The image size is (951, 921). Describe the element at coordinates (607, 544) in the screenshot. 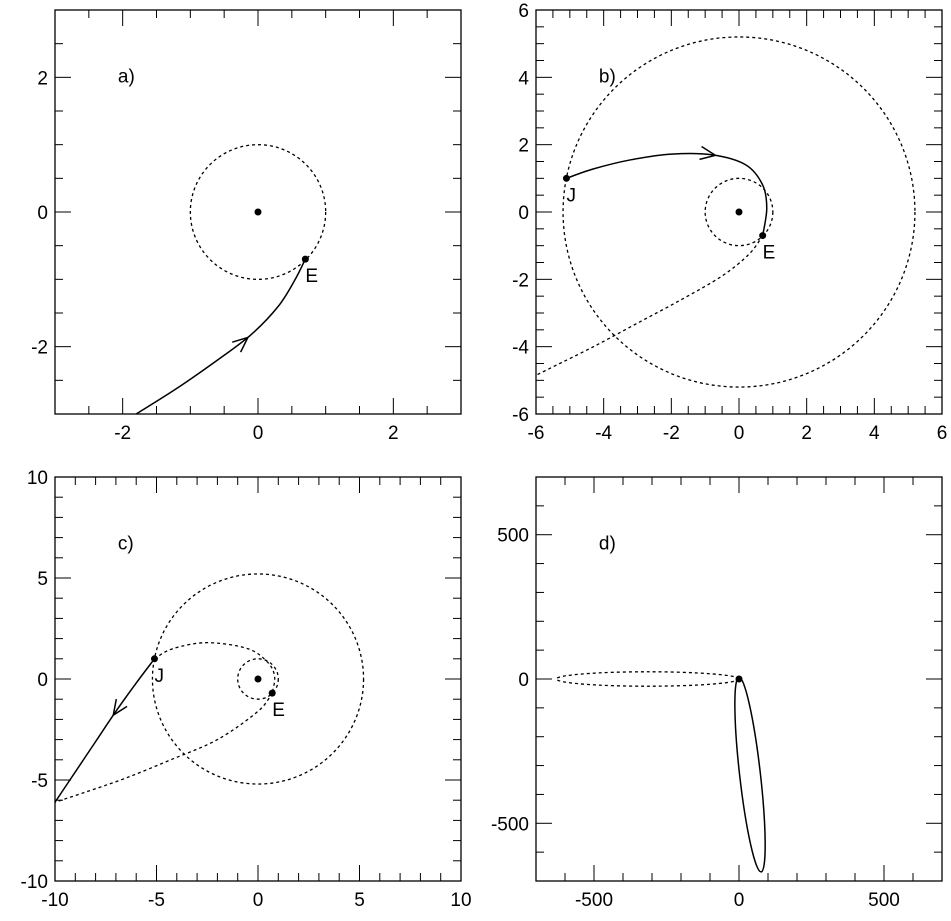

I see `panel-label: d)` at that location.